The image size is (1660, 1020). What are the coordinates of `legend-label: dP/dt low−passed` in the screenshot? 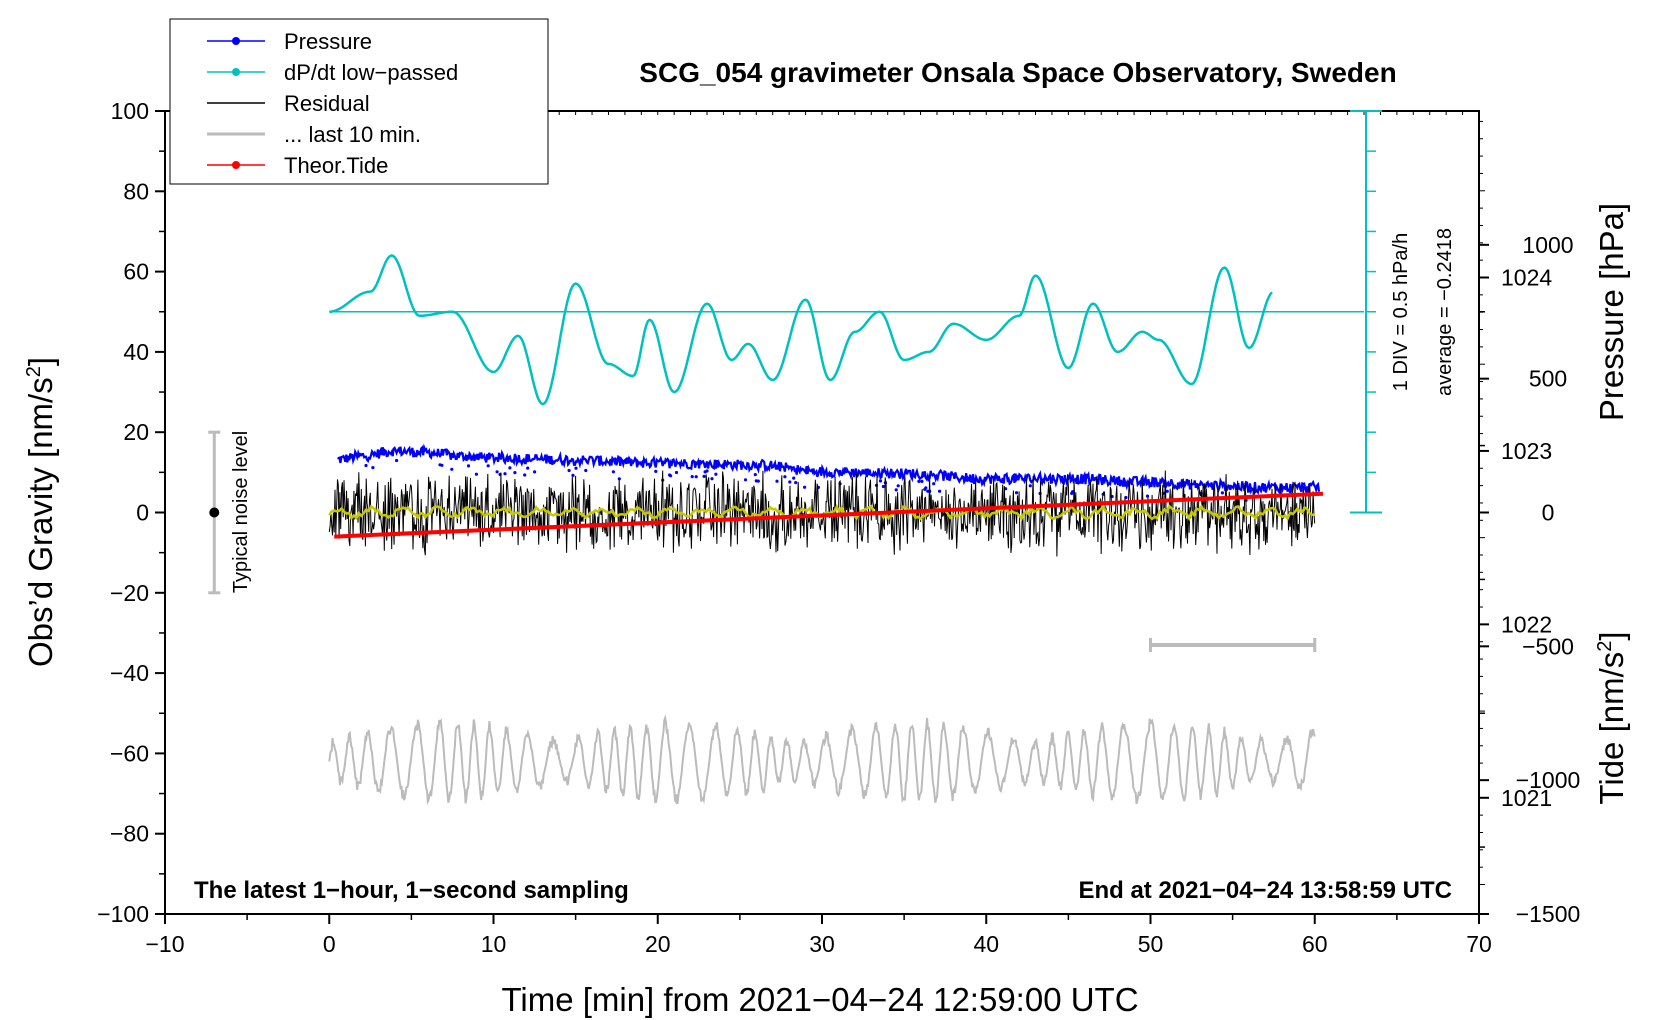 It's located at (371, 72).